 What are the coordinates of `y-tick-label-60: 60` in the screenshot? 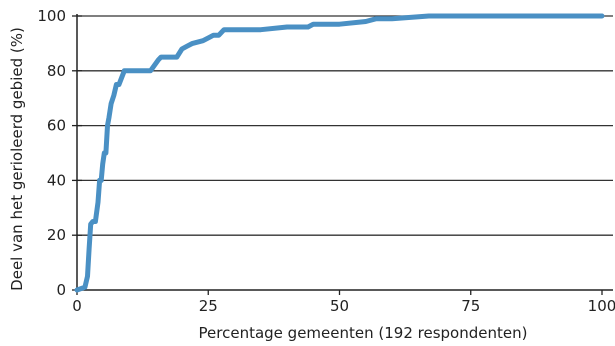 It's located at (56, 126).